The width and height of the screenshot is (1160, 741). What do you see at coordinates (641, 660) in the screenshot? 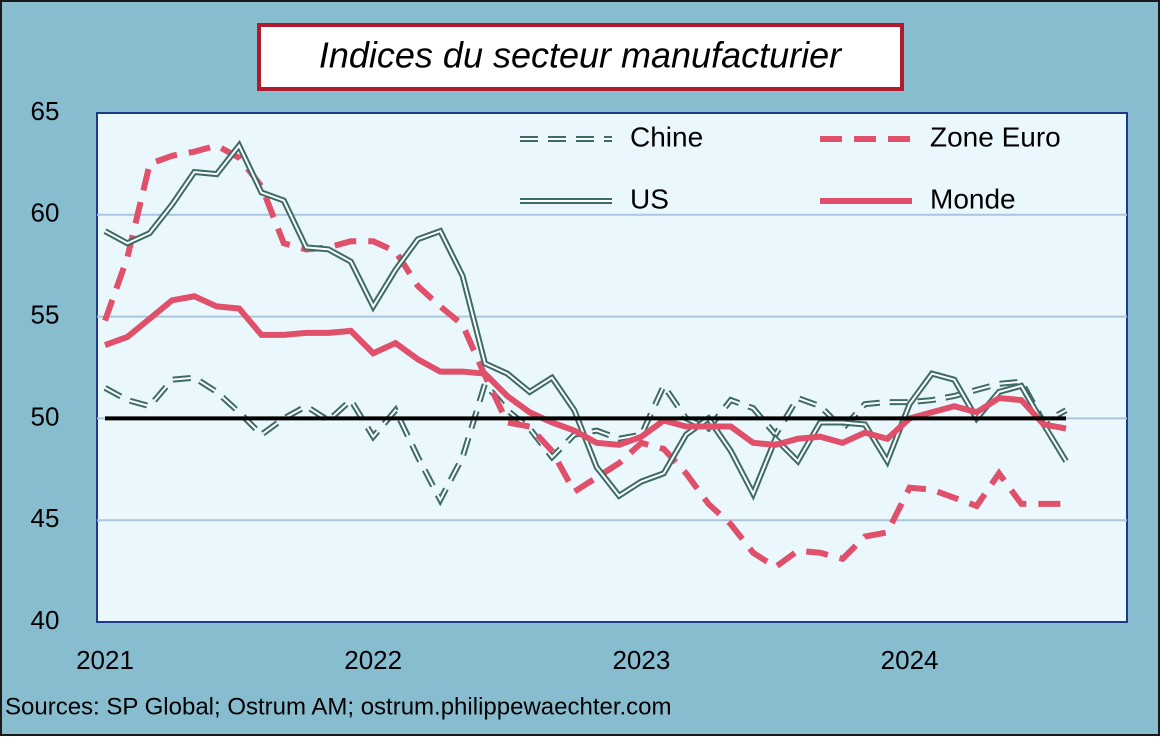
I see `x-tick-label: 2023` at bounding box center [641, 660].